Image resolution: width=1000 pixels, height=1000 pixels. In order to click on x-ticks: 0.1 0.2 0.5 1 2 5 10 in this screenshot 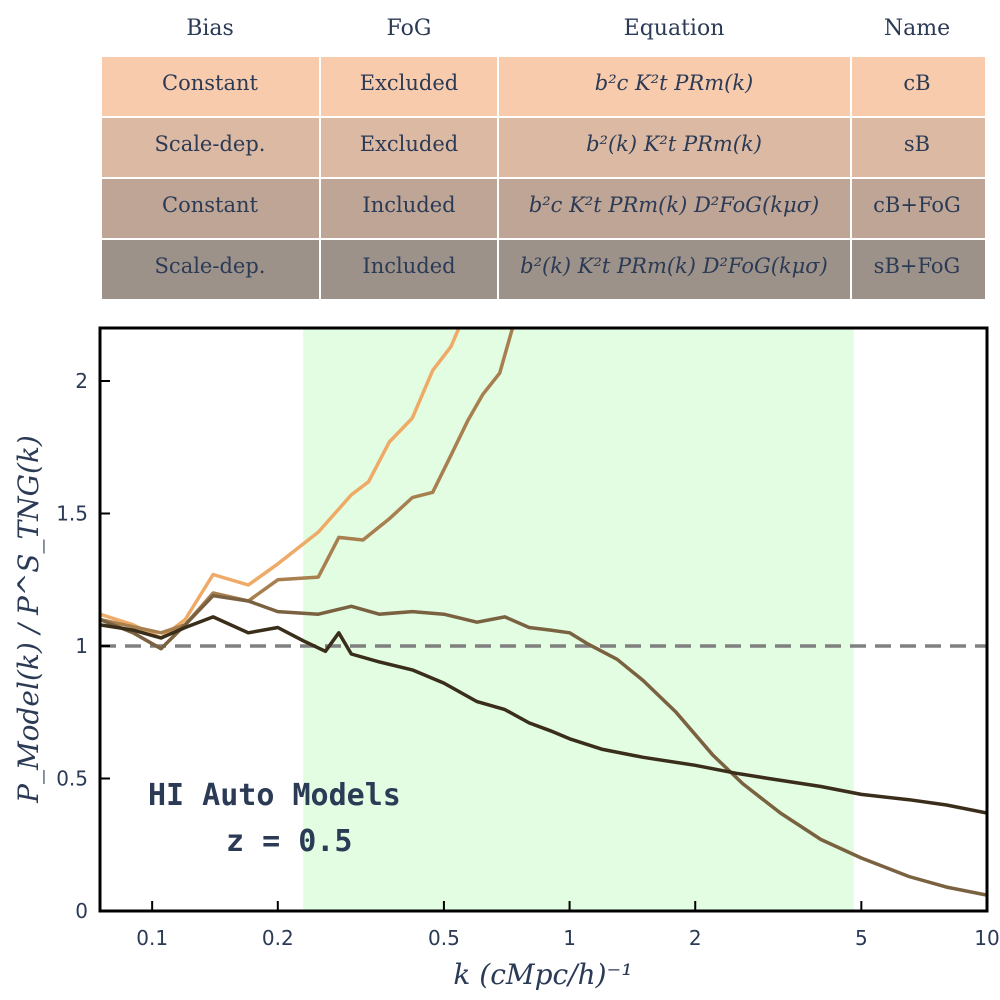, I will do `click(568, 925)`.